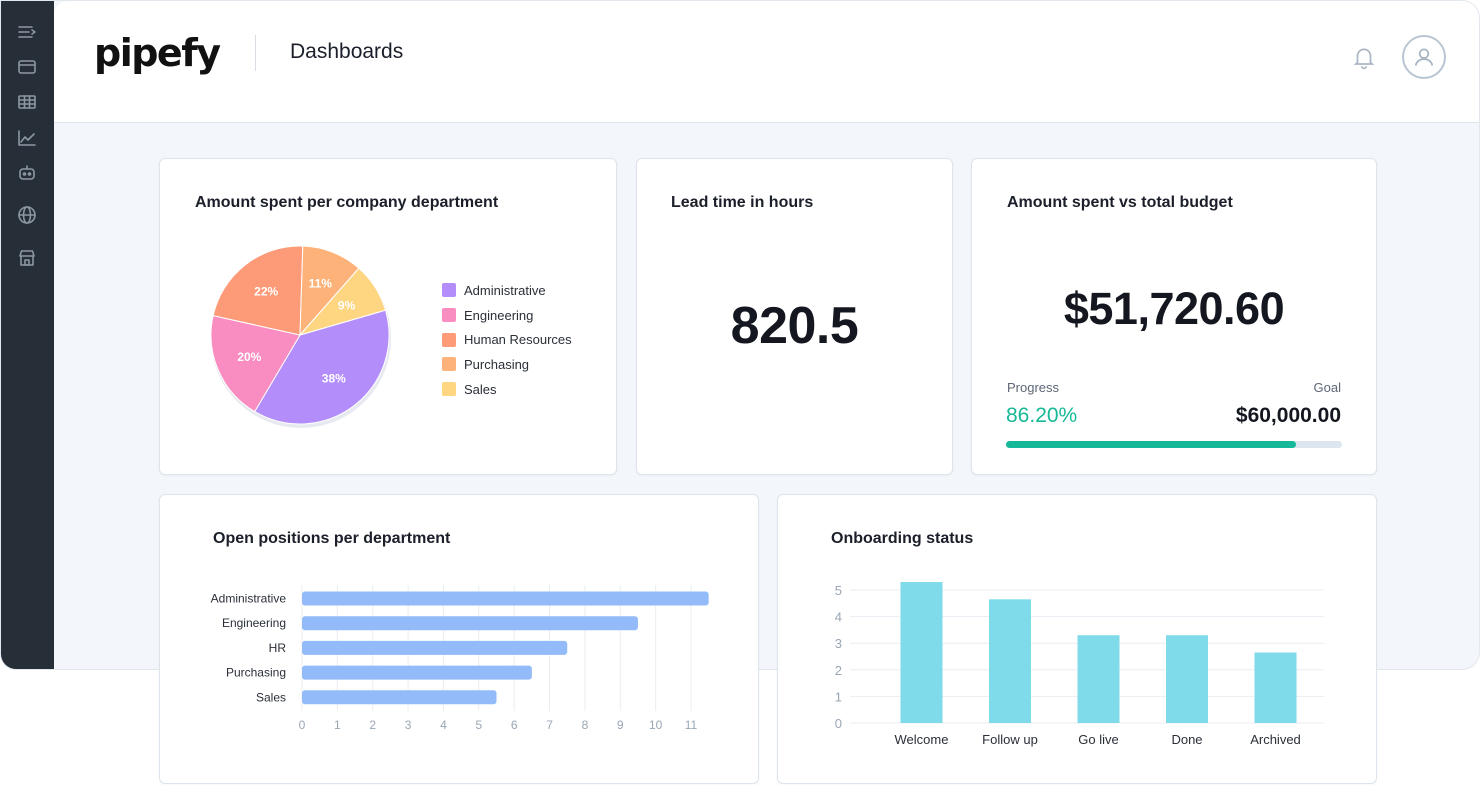 This screenshot has height=785, width=1480. Describe the element at coordinates (337, 725) in the screenshot. I see `x-tick-label: 1` at that location.